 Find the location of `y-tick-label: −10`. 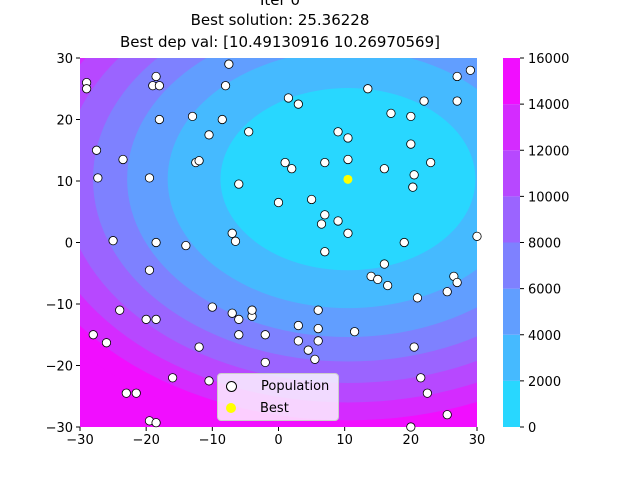

y-tick-label: −10 is located at coordinates (59, 305).